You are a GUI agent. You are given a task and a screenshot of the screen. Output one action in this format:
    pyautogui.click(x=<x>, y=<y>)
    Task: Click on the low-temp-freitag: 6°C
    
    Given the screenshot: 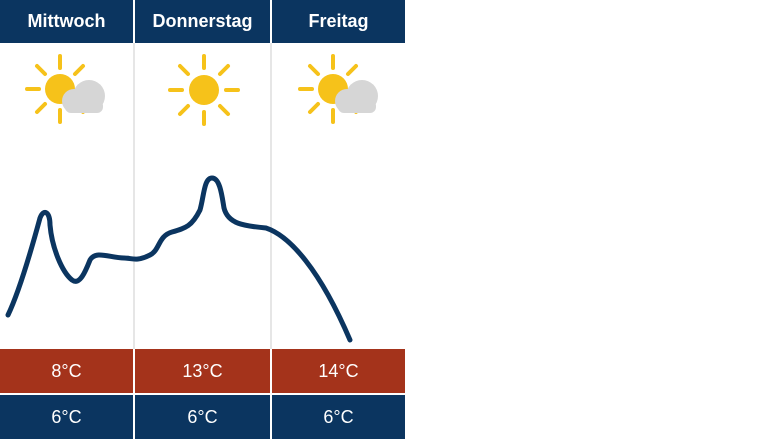 What is the action you would take?
    pyautogui.click(x=337, y=417)
    